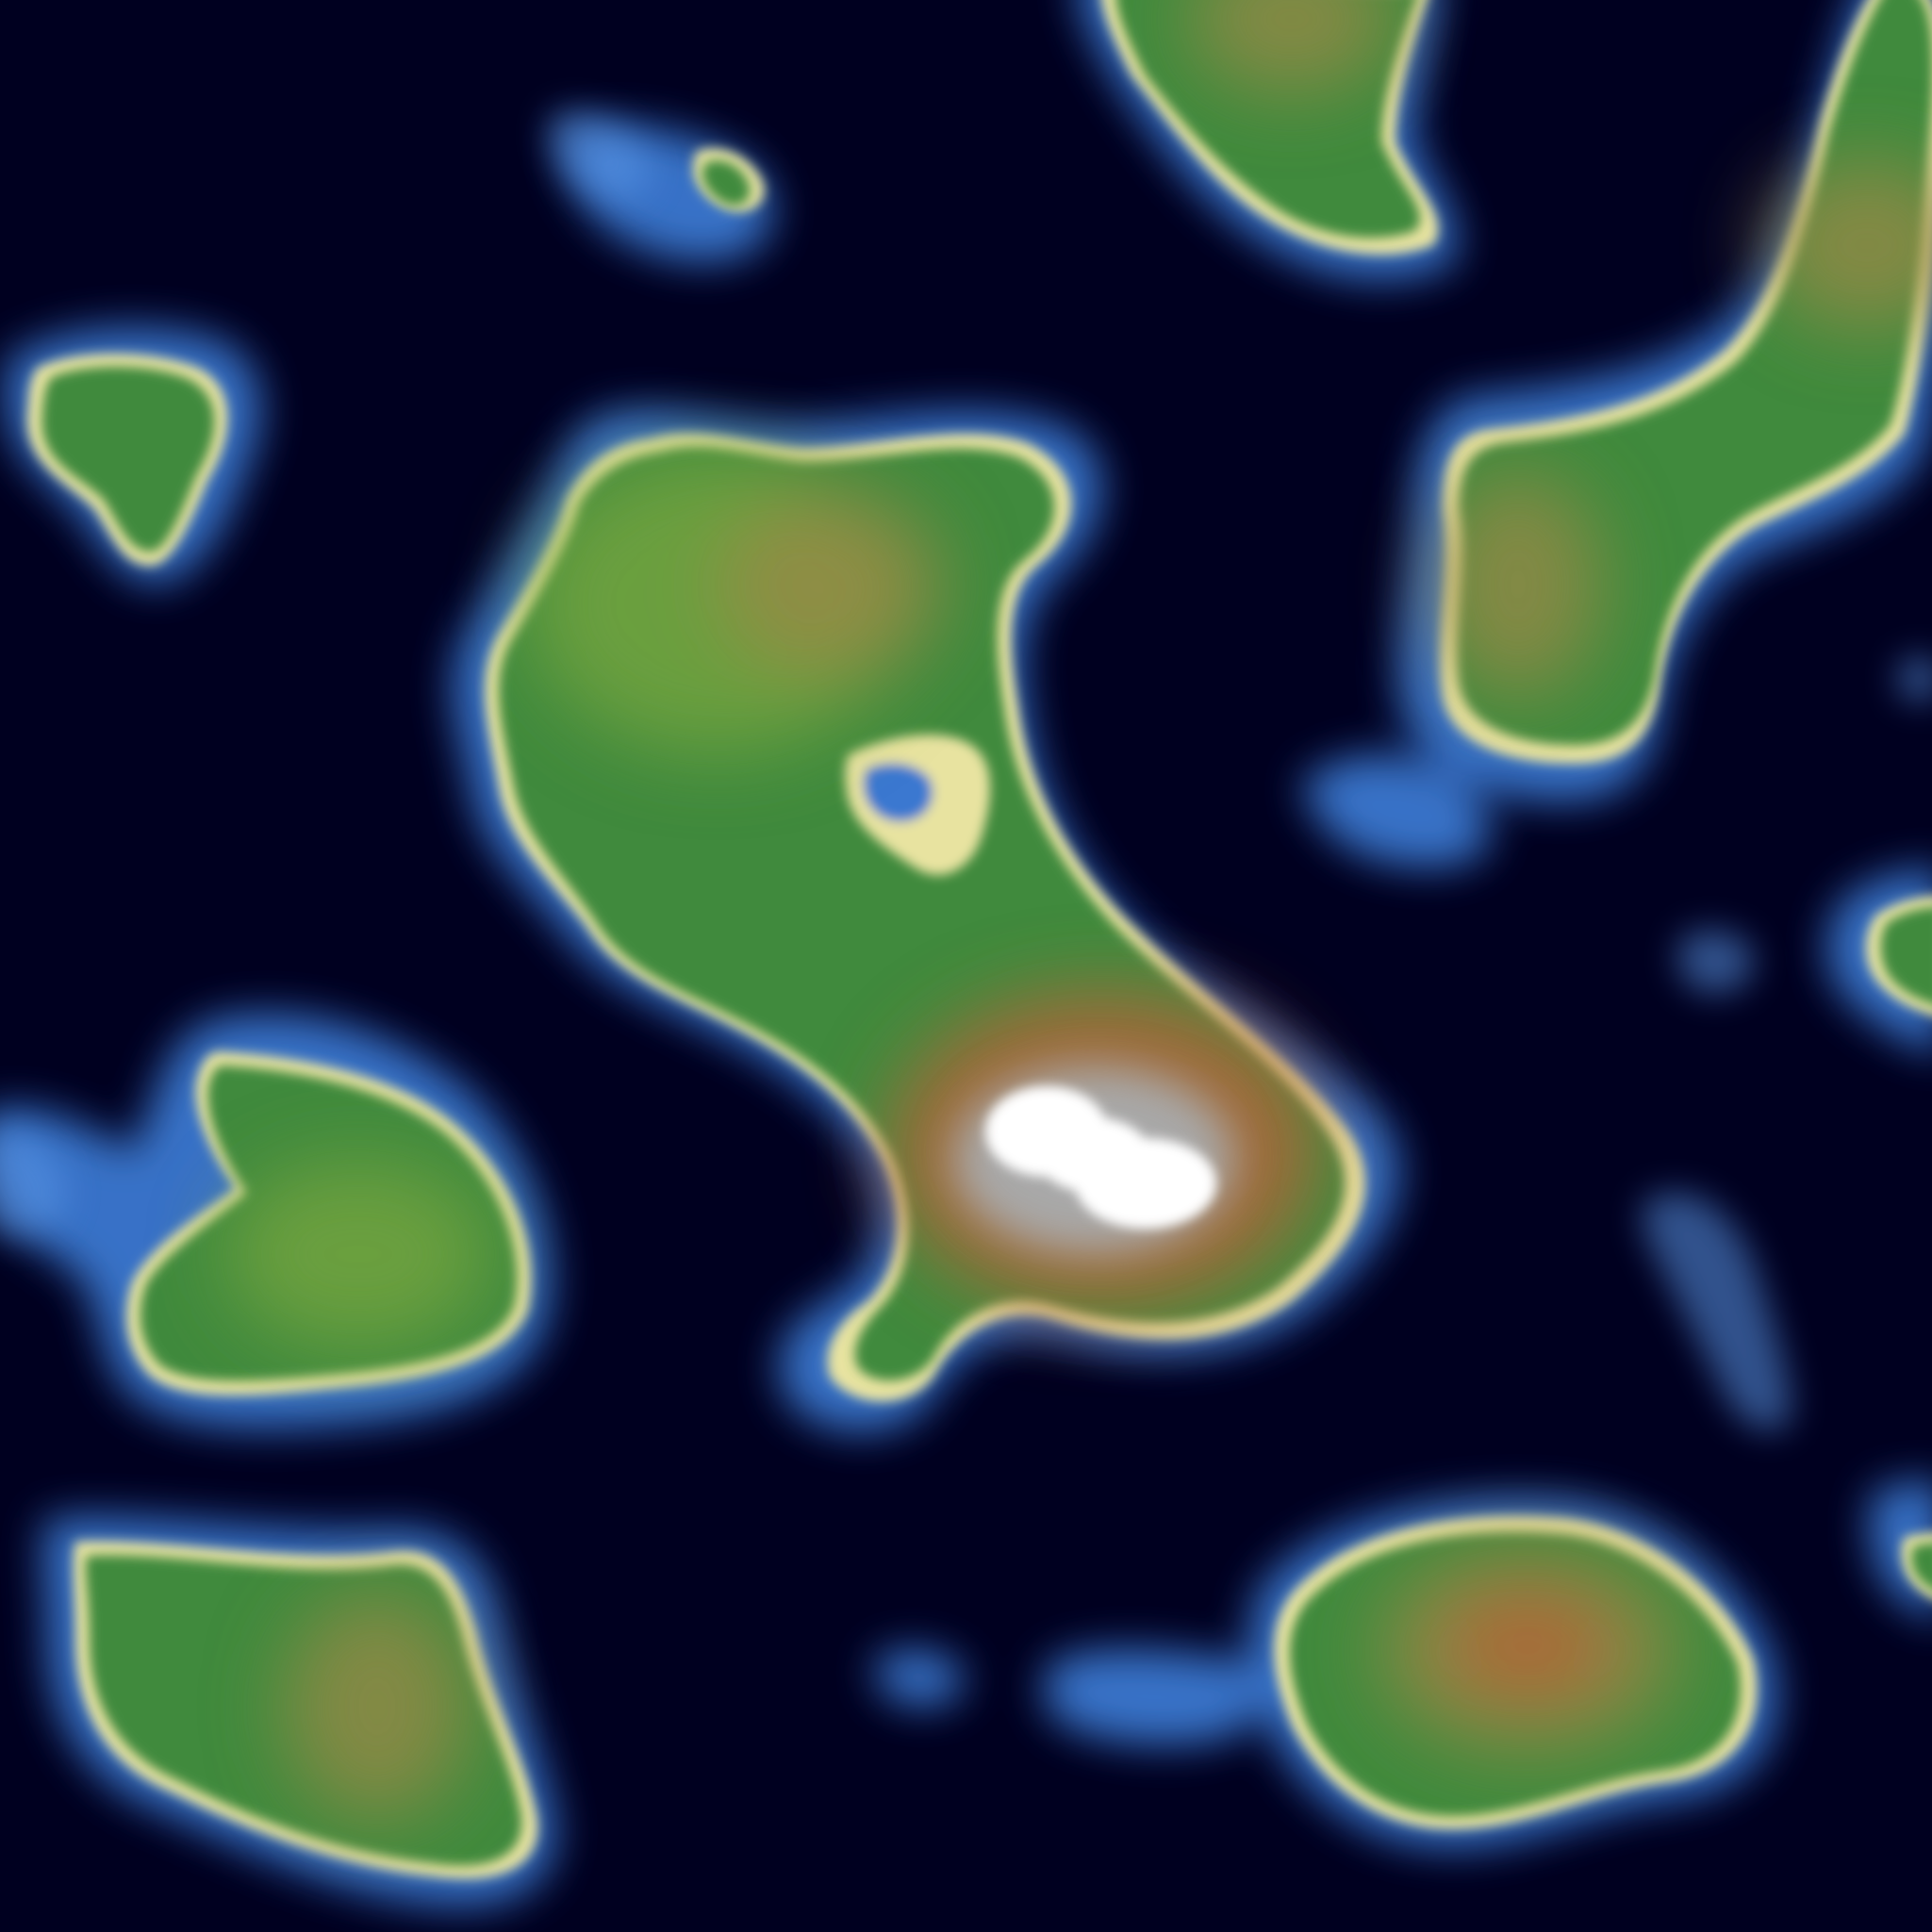 Image resolution: width=1932 pixels, height=1932 pixels. I want to click on west-island-midland, so click(358, 1254).